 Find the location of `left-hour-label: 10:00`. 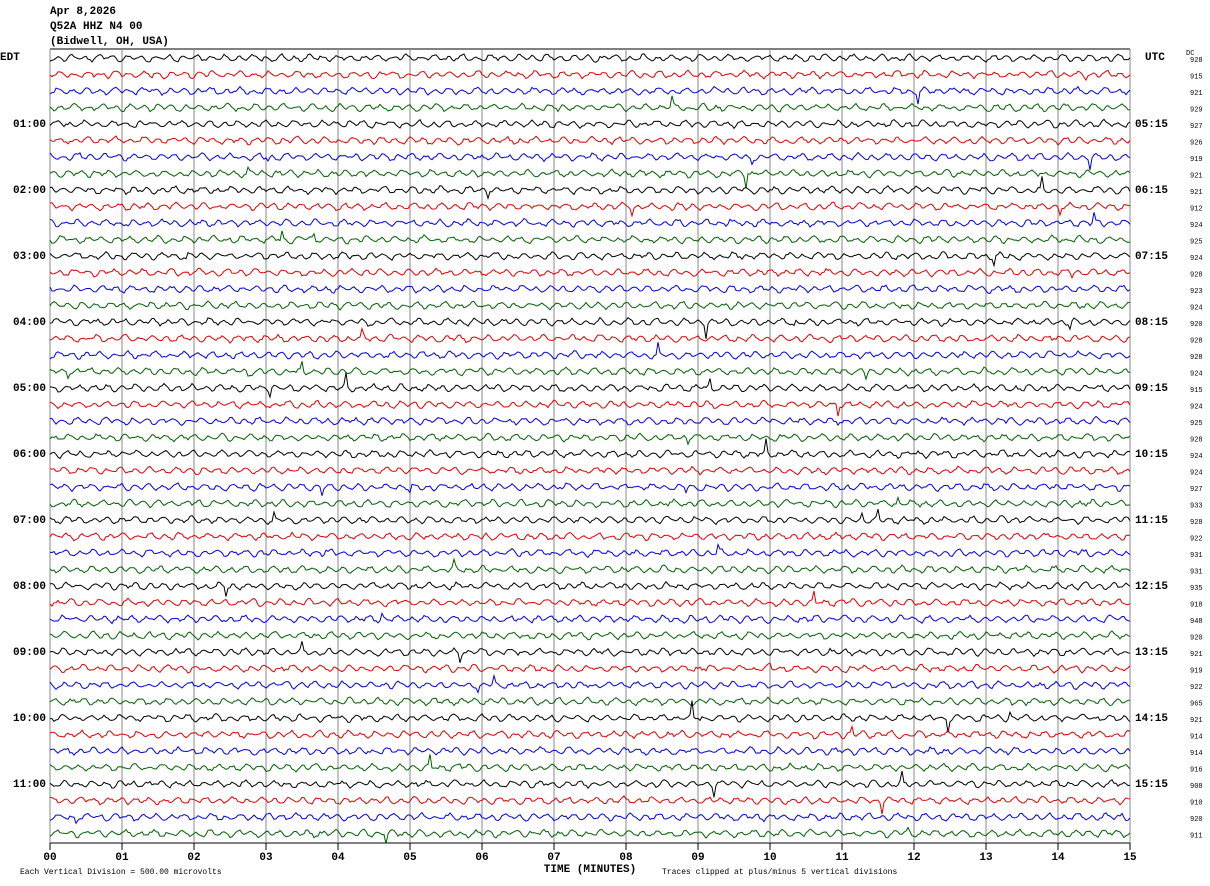

left-hour-label: 10:00 is located at coordinates (29, 719).